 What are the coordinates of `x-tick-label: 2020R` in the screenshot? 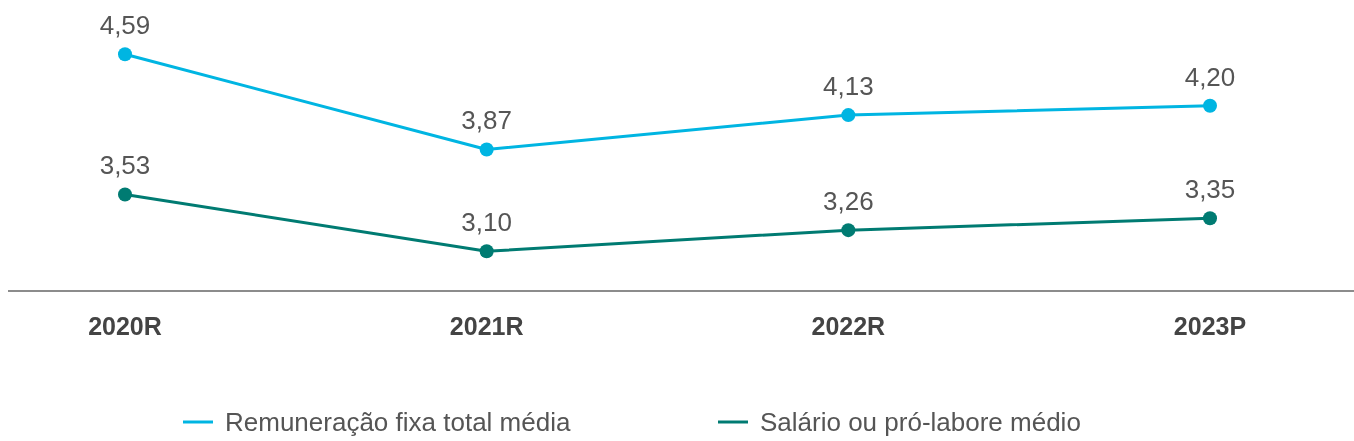 It's located at (125, 326).